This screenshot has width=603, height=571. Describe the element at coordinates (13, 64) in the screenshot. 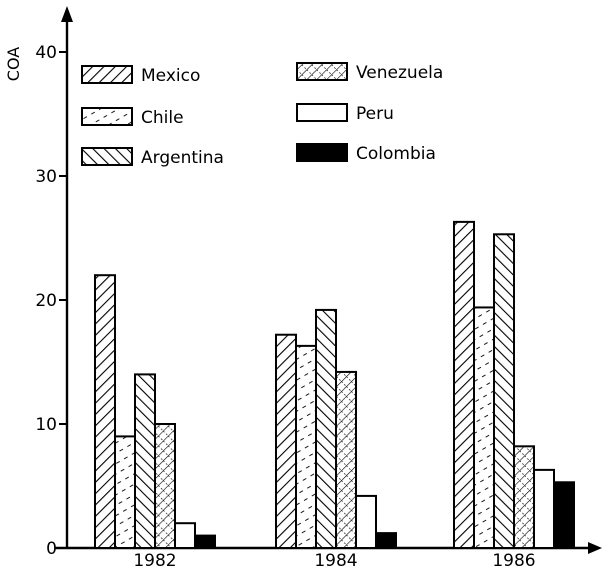

I see `y-axis-label: COA` at that location.